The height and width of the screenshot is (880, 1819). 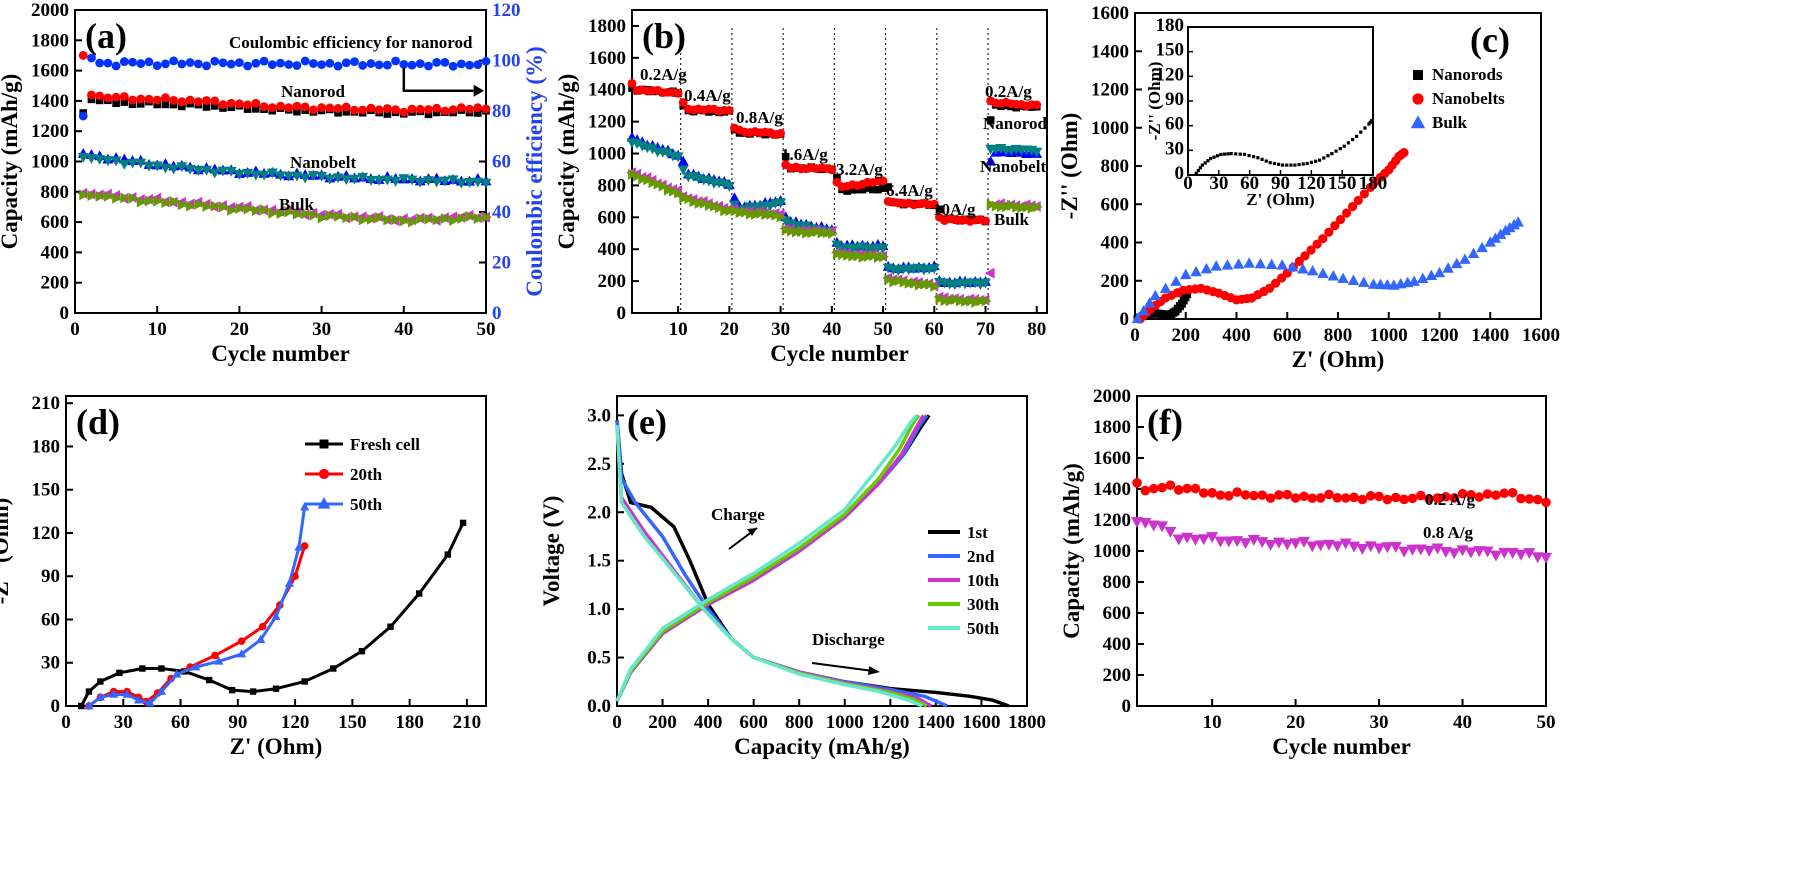 What do you see at coordinates (599, 464) in the screenshot?
I see `y-tick-label: 2.5` at bounding box center [599, 464].